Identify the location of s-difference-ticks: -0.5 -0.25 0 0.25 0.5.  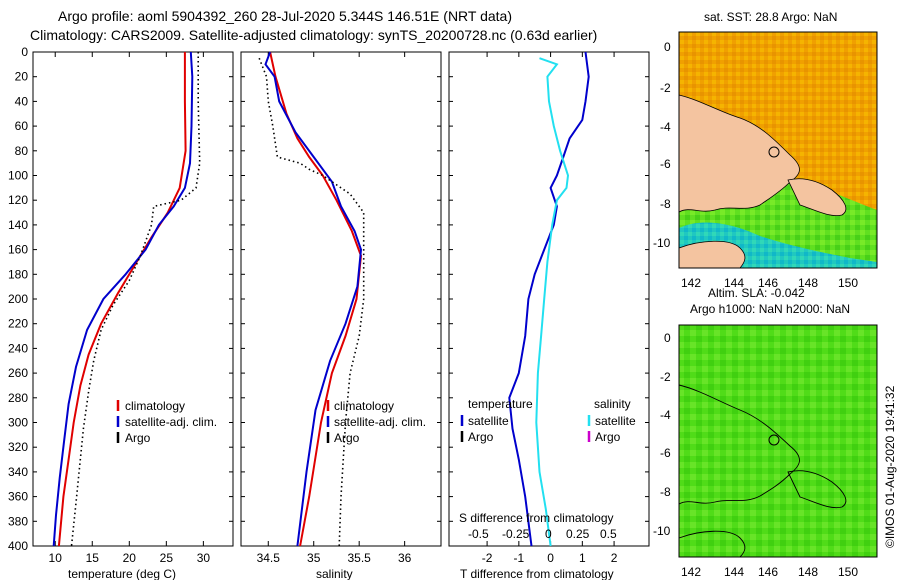
(542, 534).